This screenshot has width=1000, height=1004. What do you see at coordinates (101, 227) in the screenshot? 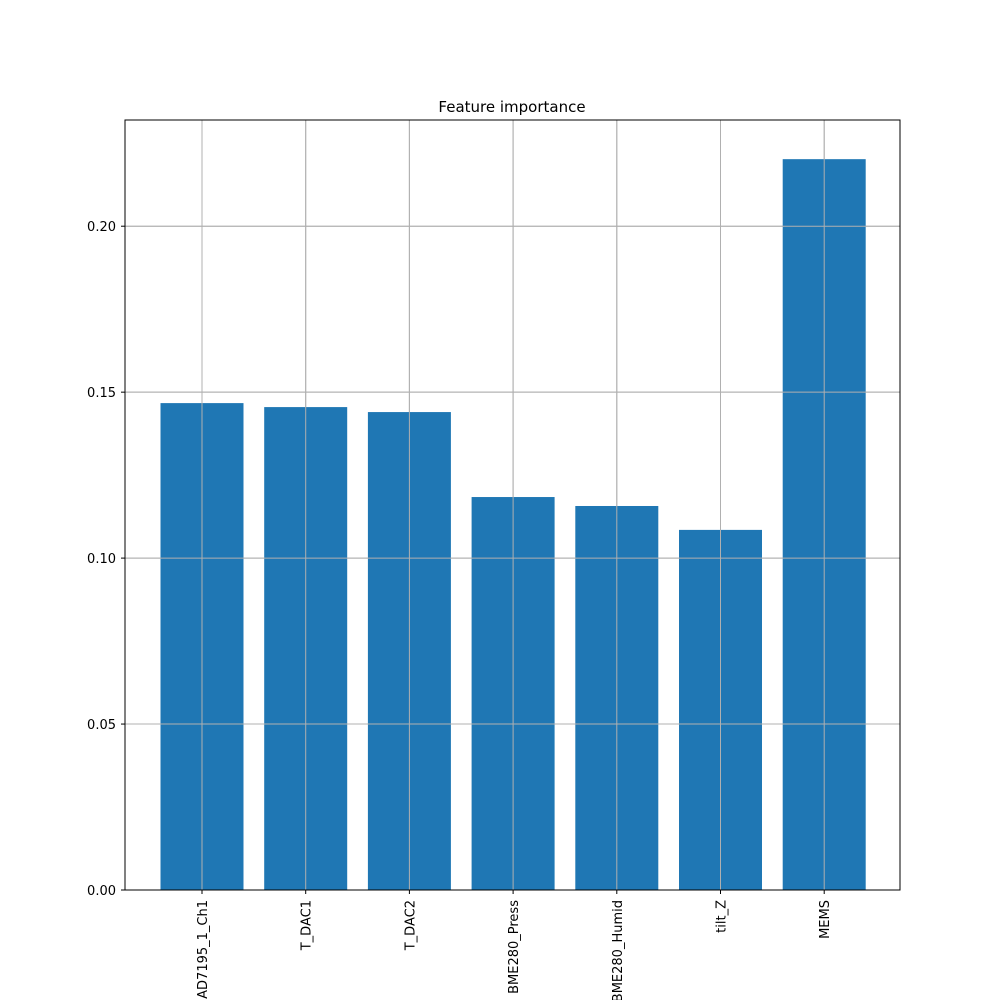
I see `y-tick-label: 0.20` at bounding box center [101, 227].